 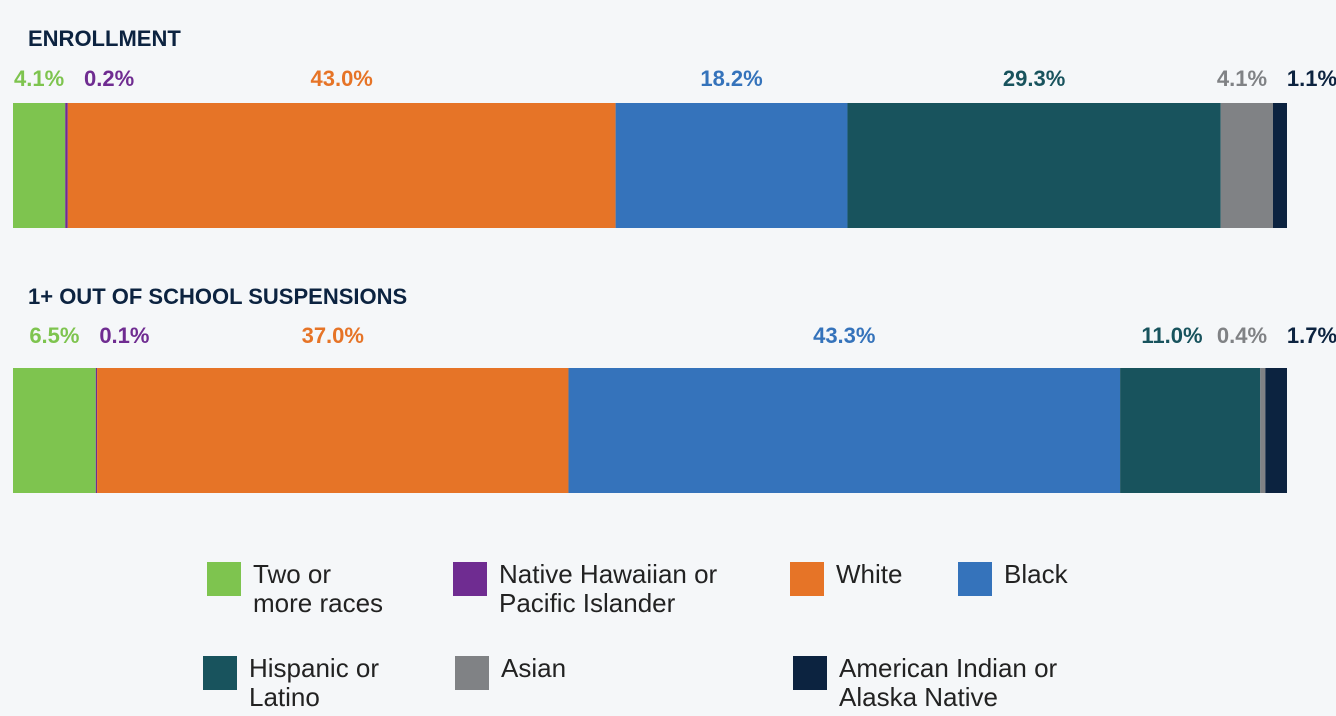 I want to click on value-label: 43.3%, so click(x=844, y=335).